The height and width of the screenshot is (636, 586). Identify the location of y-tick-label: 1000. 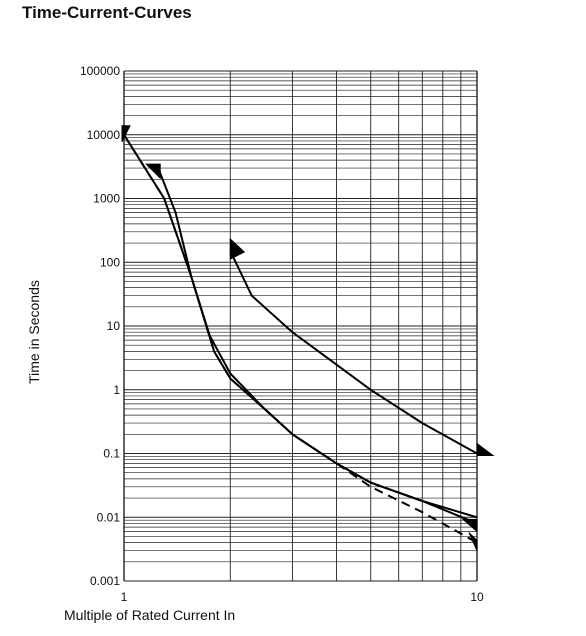
(106, 199).